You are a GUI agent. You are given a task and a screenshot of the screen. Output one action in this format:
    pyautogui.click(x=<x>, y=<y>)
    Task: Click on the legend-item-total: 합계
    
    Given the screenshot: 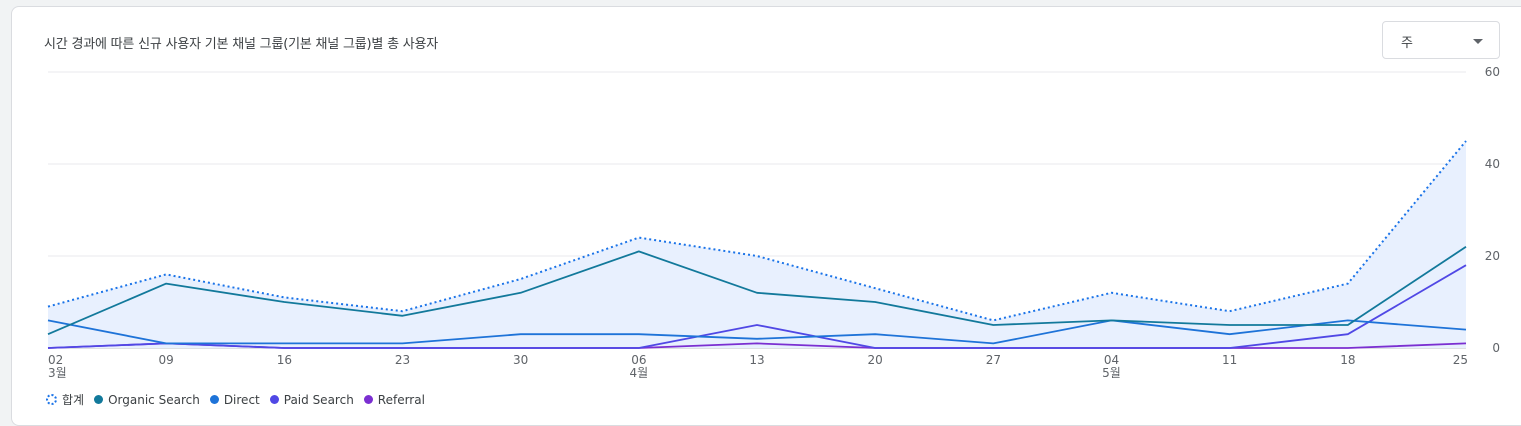 What is the action you would take?
    pyautogui.click(x=65, y=399)
    